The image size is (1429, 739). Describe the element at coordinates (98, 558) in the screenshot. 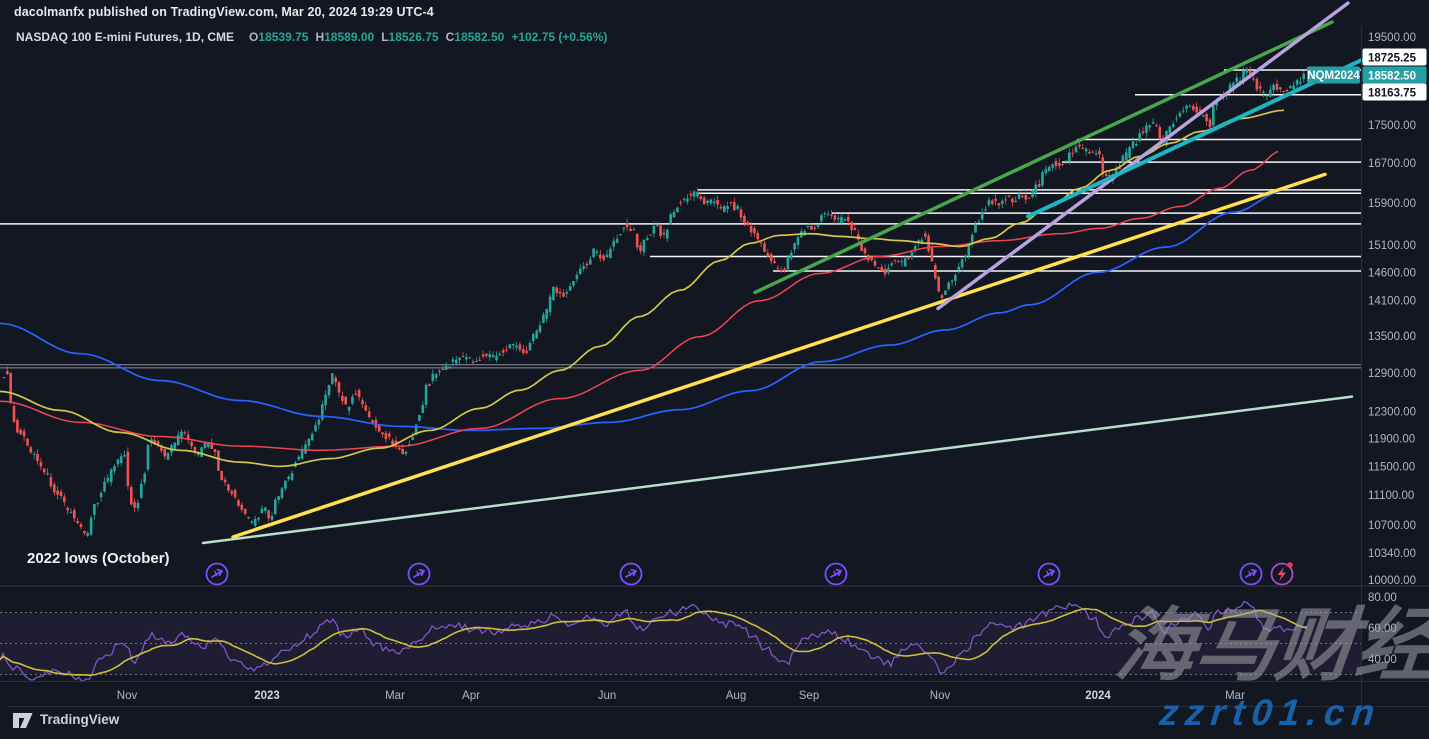

I see `chart-annotation-2022-lows: 2022 lows (October)` at that location.